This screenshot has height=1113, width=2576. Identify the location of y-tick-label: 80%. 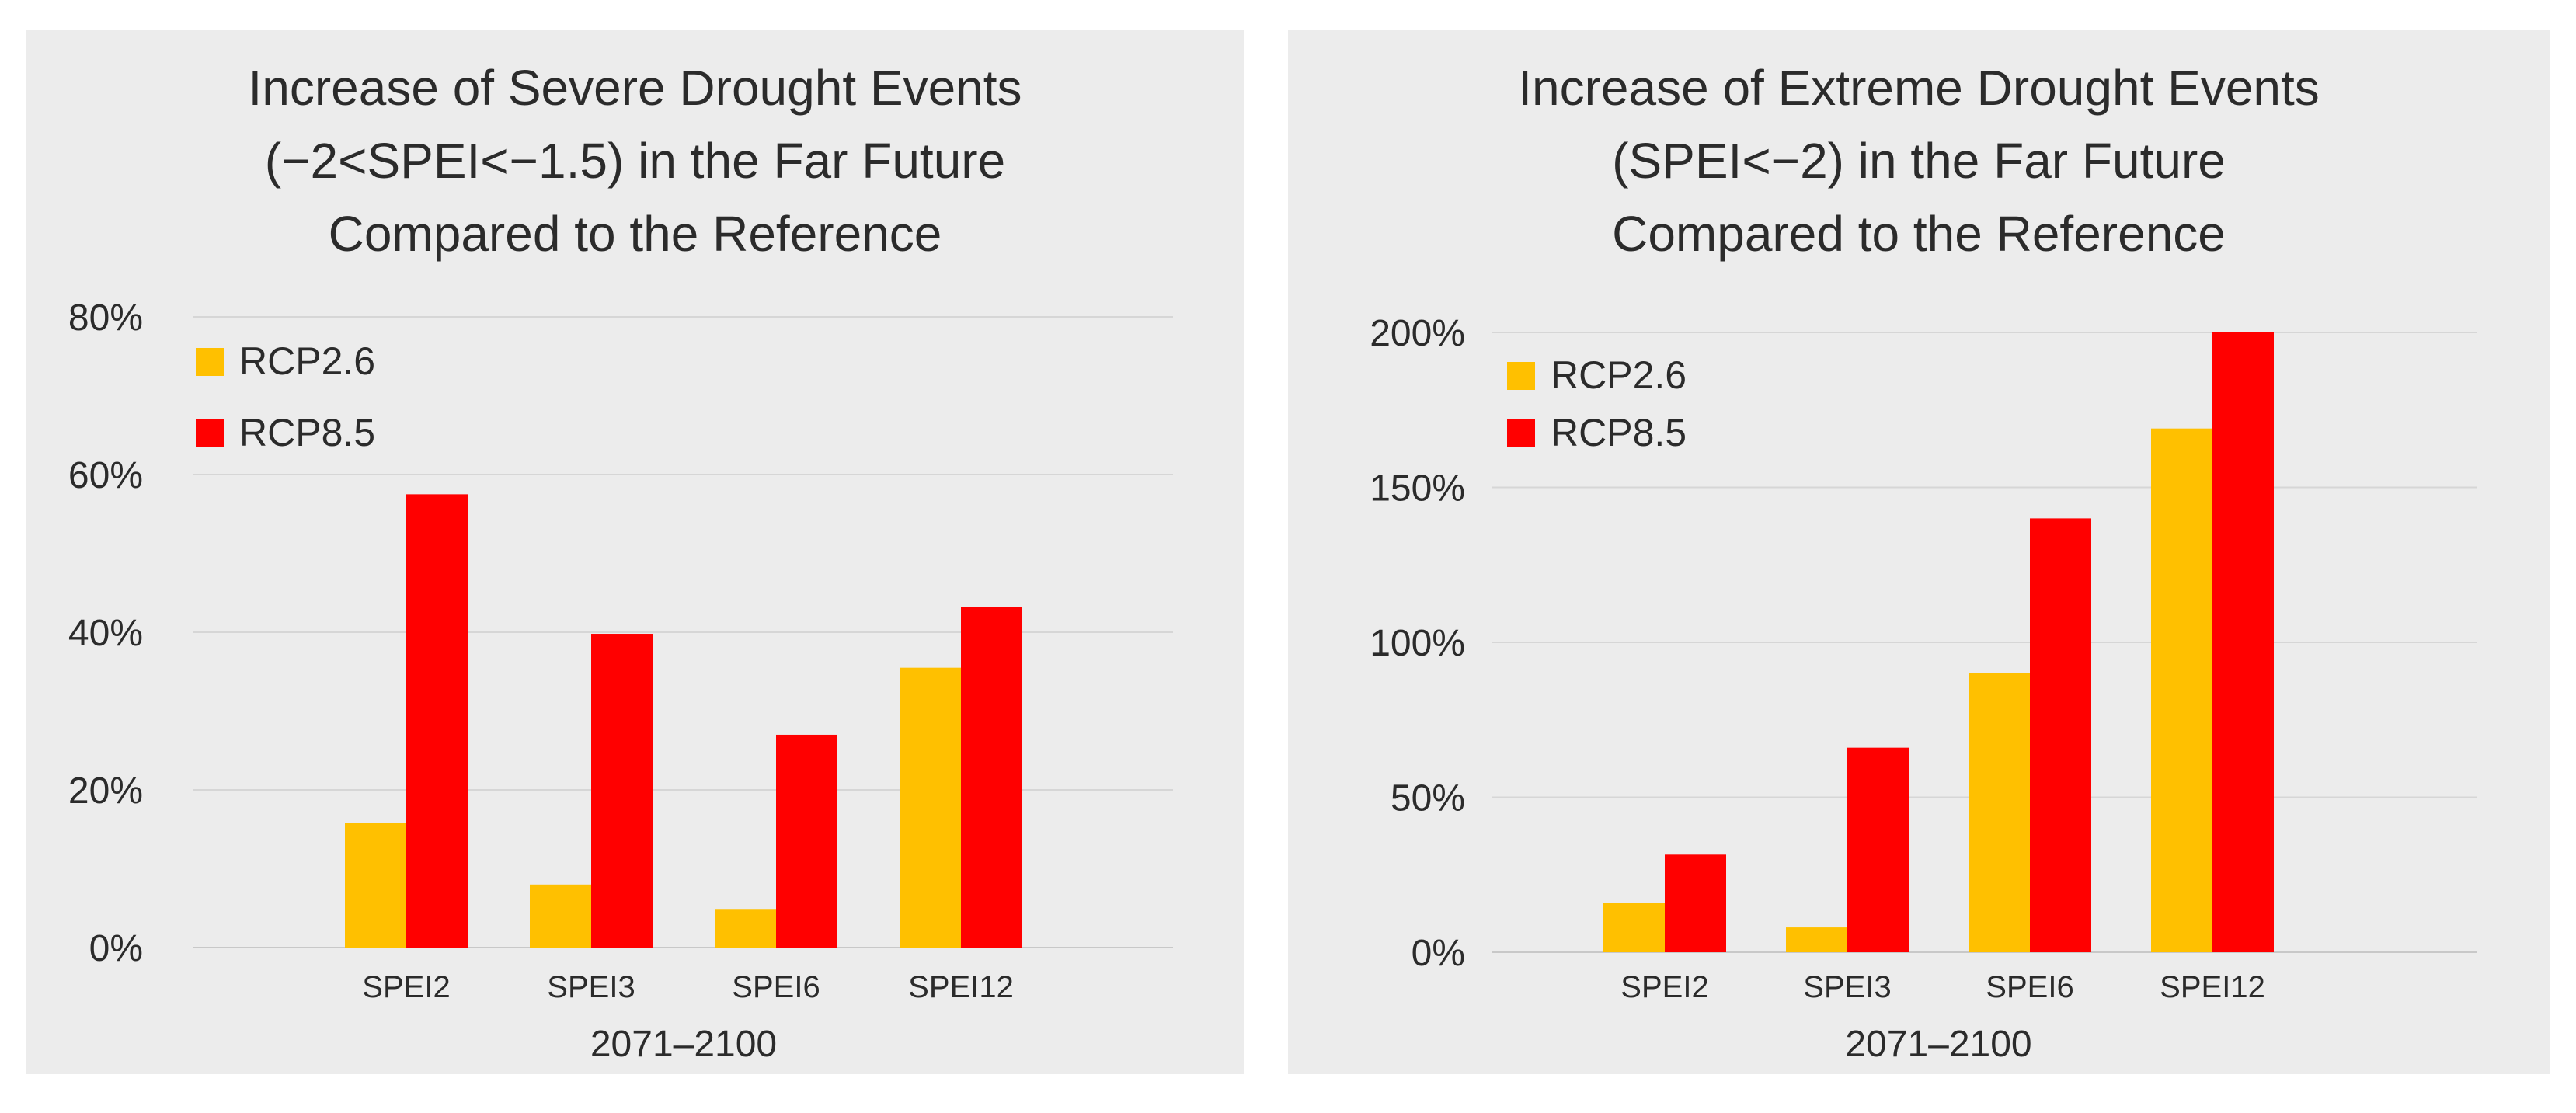
(105, 318).